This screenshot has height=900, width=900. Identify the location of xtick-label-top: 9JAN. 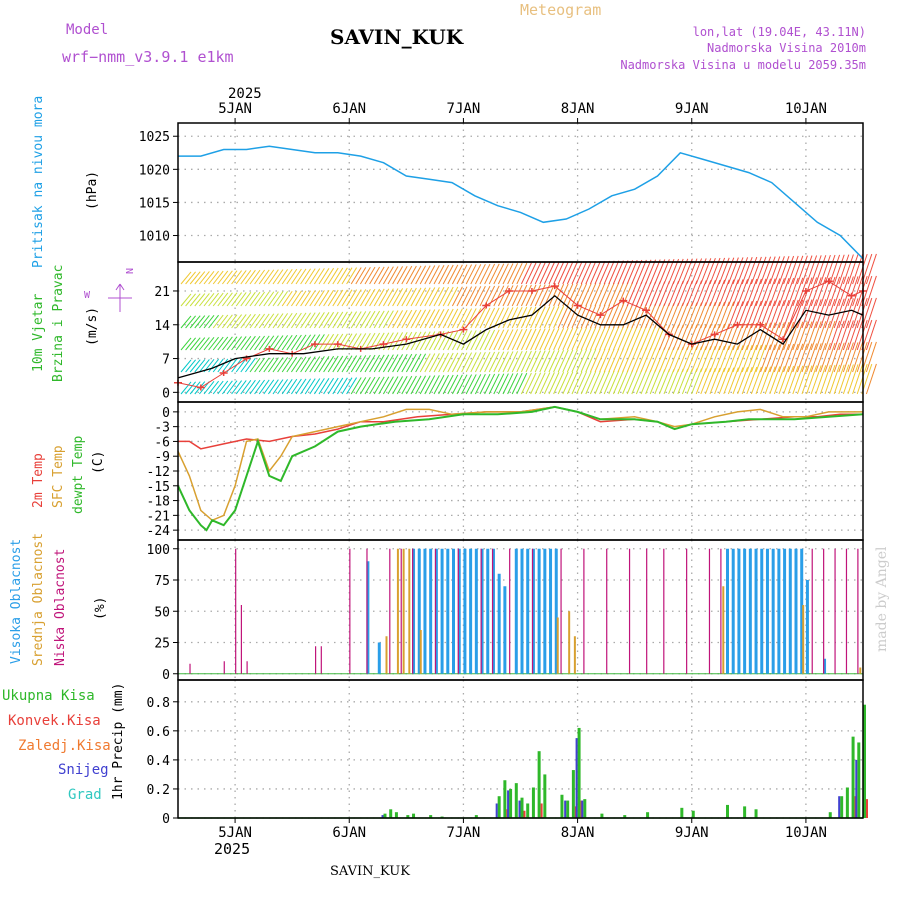
(692, 109).